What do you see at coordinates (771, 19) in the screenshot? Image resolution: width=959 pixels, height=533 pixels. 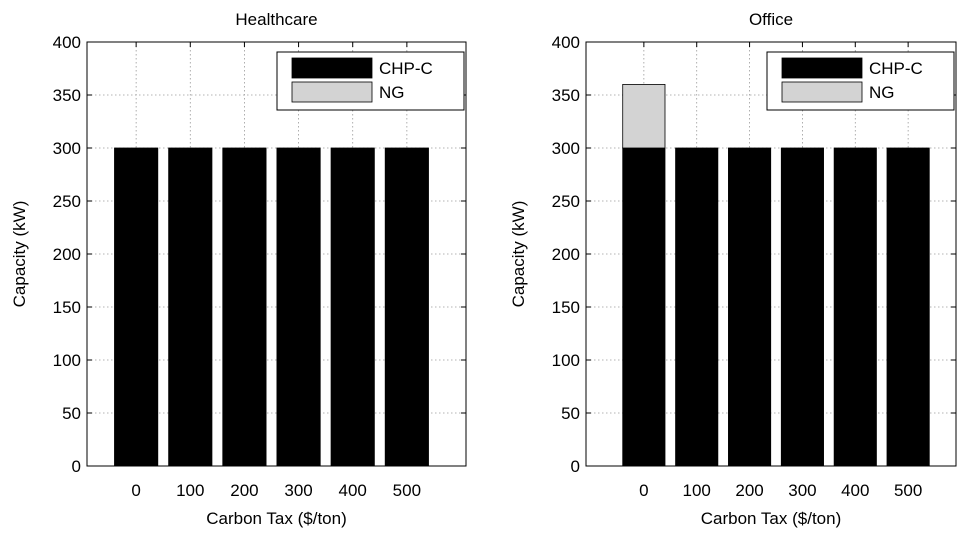 I see `chart-title: Office` at bounding box center [771, 19].